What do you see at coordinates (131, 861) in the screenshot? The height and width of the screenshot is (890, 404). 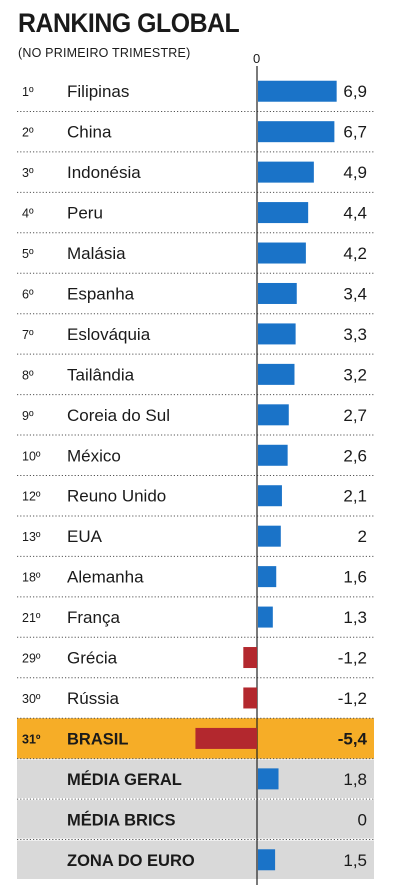 I see `category-label: ZONA DO EURO` at bounding box center [131, 861].